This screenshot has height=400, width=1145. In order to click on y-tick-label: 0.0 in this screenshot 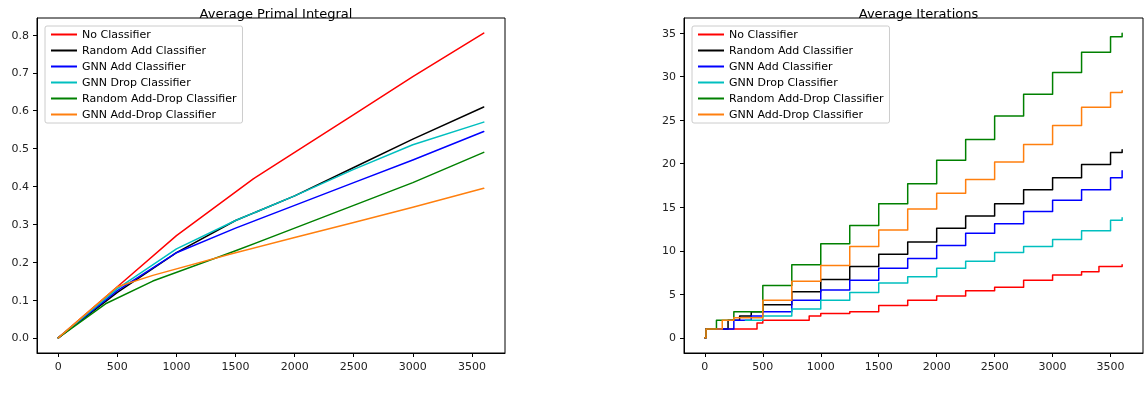, I will do `click(20, 338)`.